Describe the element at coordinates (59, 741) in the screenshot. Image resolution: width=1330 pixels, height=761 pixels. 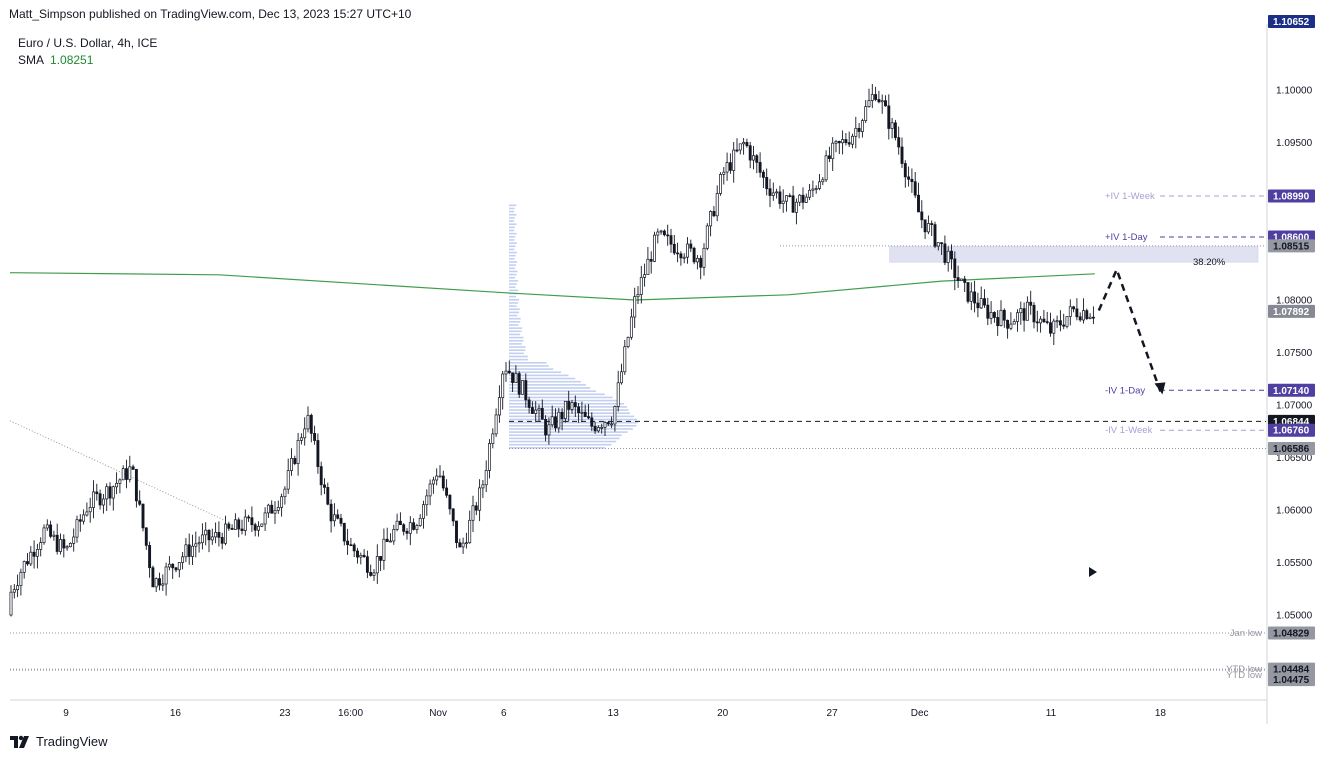
I see `tradingview-footer: TradingView` at that location.